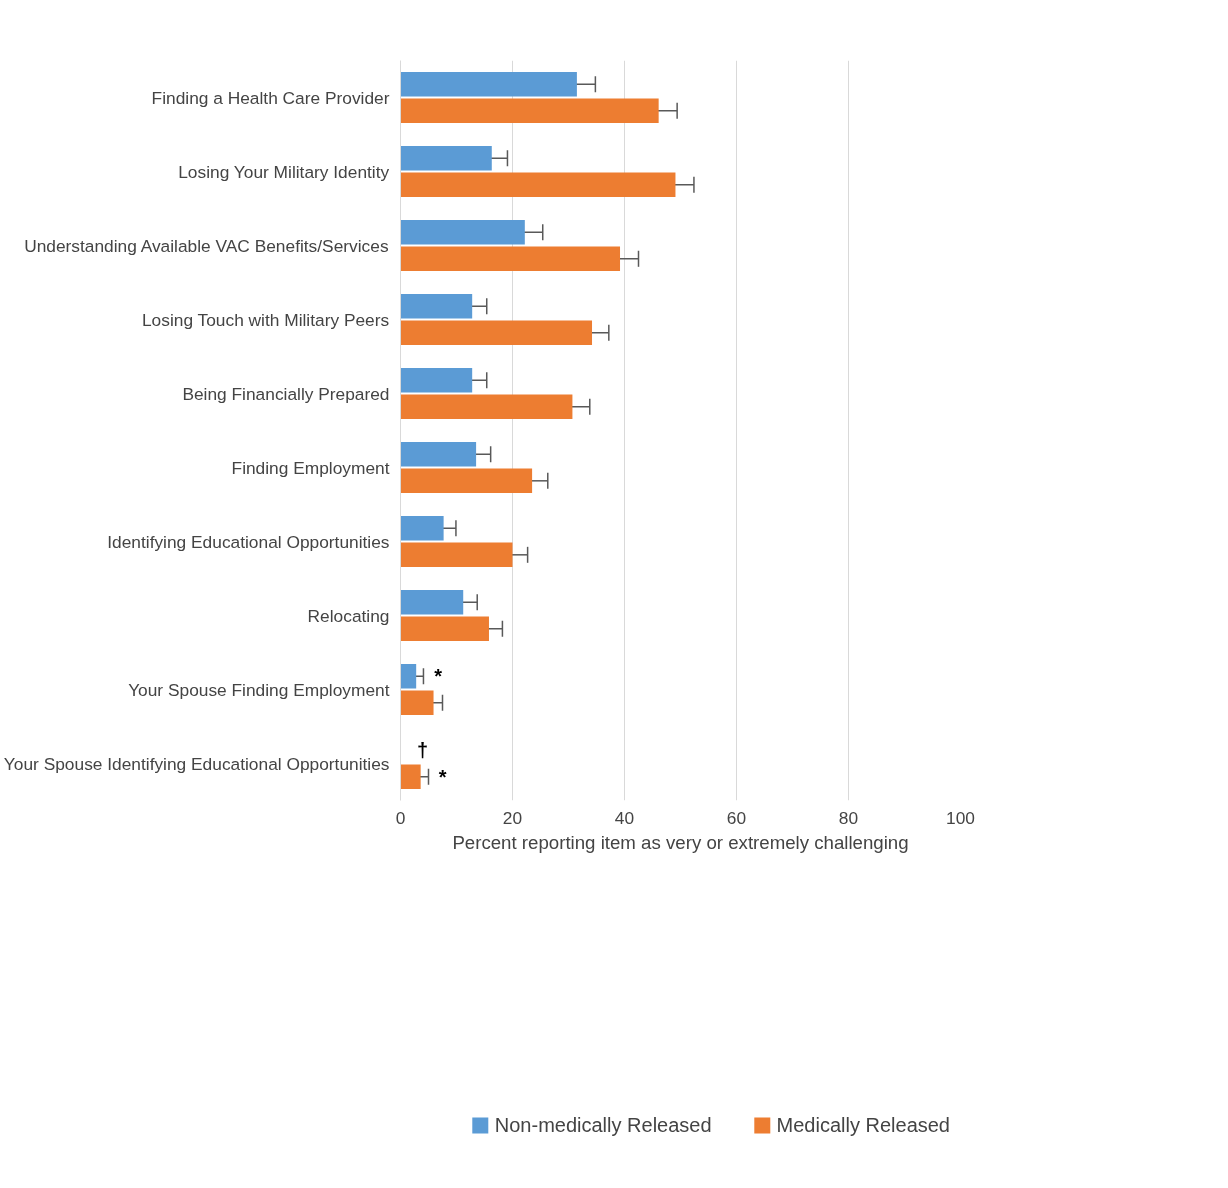 This screenshot has width=1228, height=1188. Describe the element at coordinates (512, 817) in the screenshot. I see `x-tick-label: 20` at that location.